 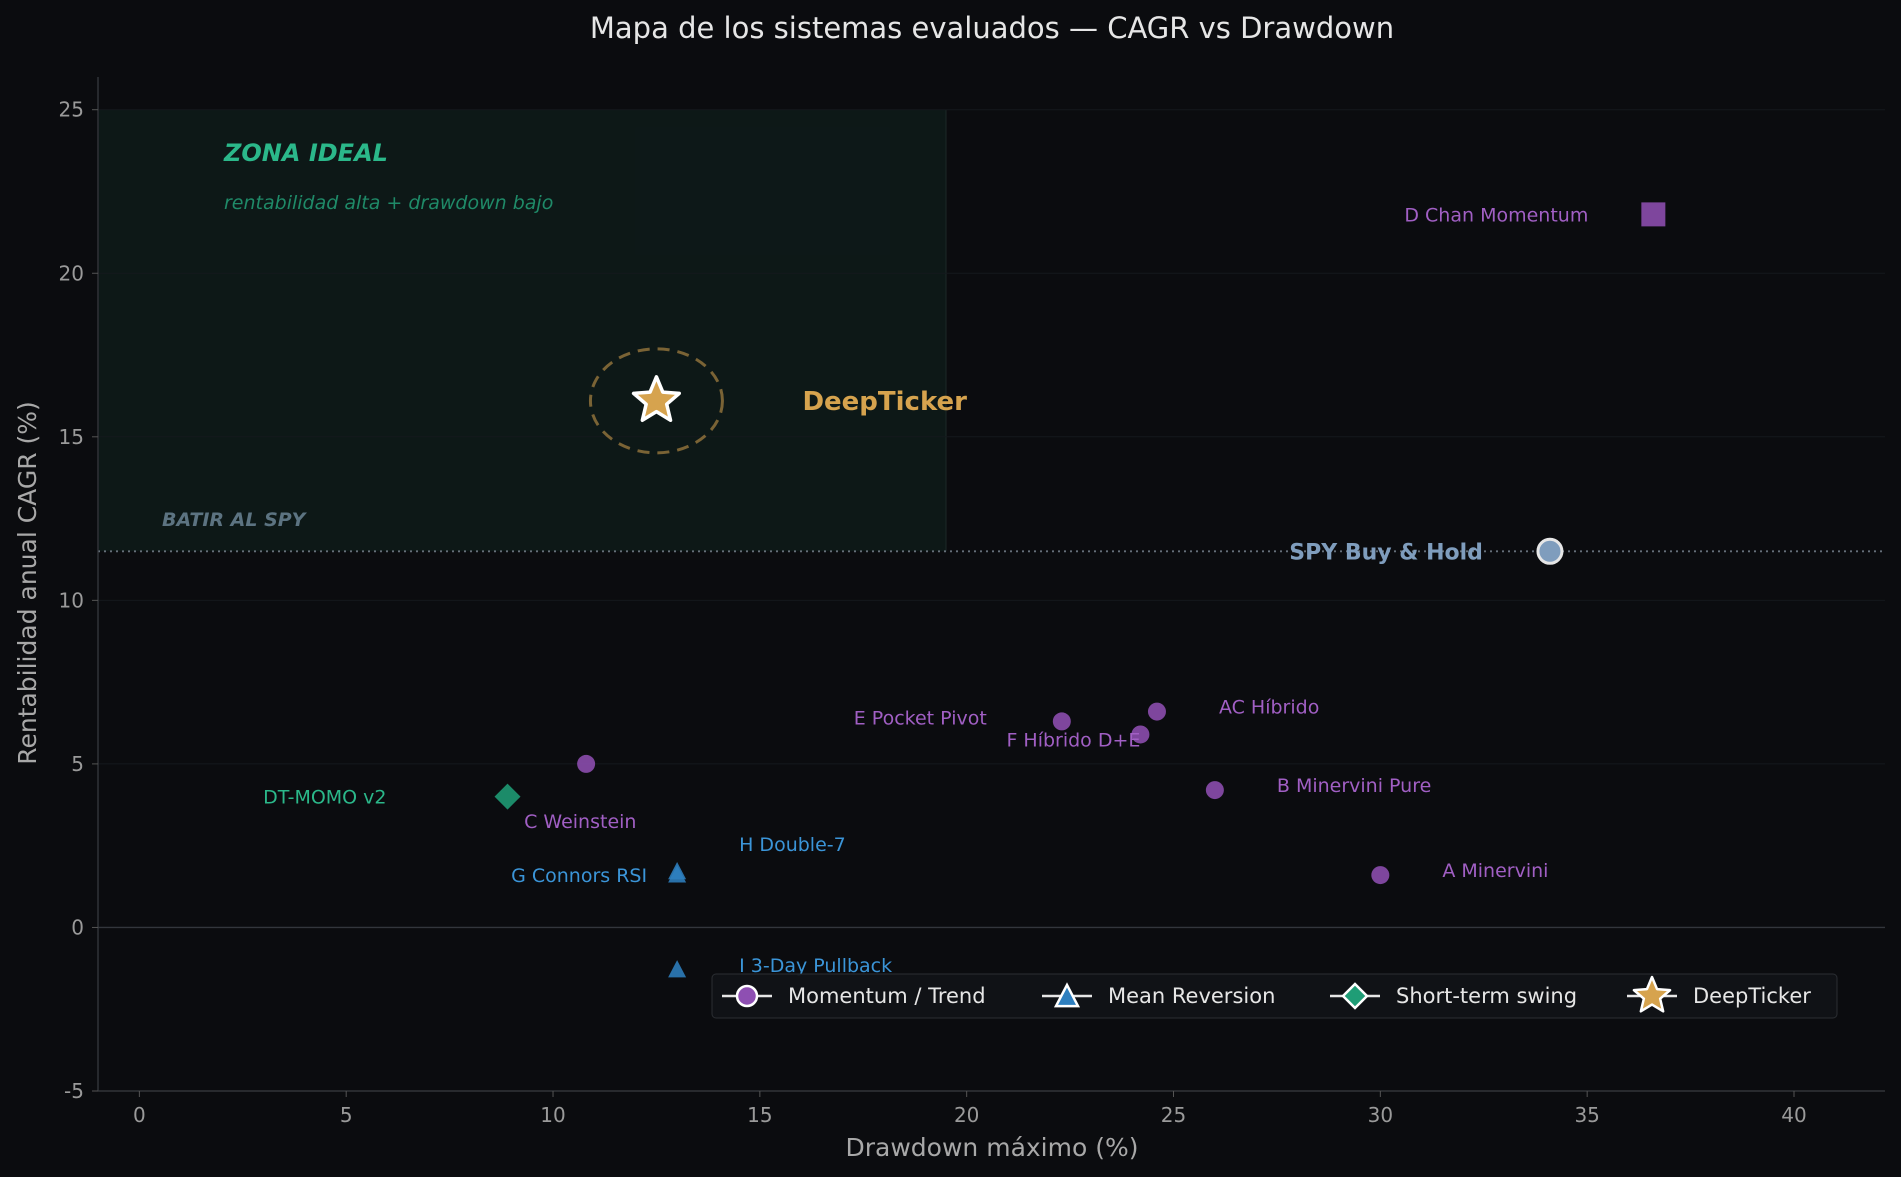 I want to click on y-tick-label: -5, so click(x=74, y=1091).